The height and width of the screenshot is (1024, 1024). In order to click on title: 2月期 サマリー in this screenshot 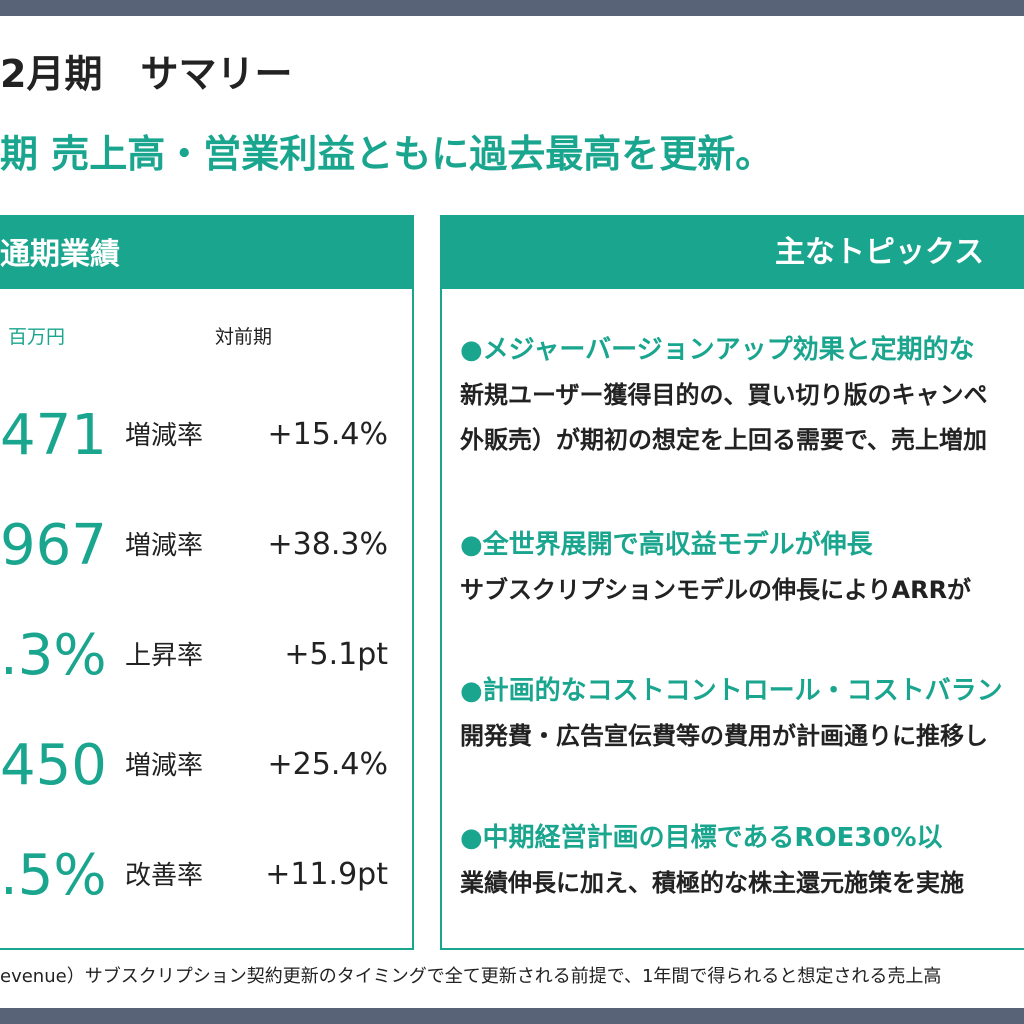, I will do `click(146, 74)`.